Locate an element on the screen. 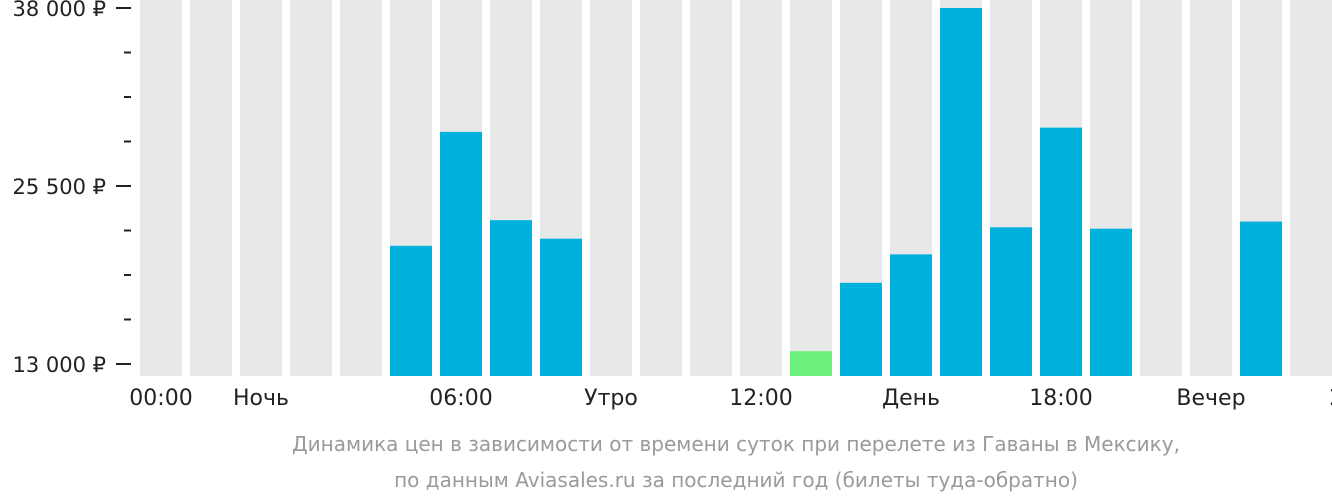 Image resolution: width=1332 pixels, height=502 pixels. y-axis-tick-label: 25 500 ₽ is located at coordinates (59, 187).